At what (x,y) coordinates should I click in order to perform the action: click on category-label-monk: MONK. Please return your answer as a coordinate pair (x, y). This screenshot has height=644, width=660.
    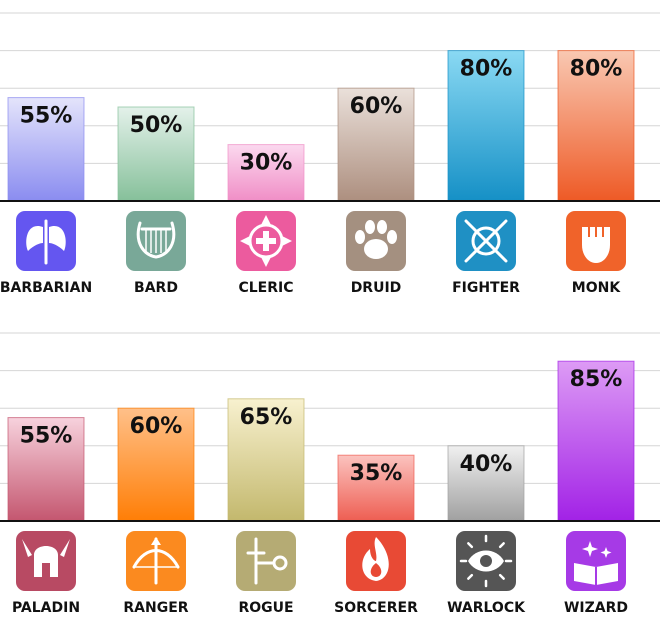
    Looking at the image, I should click on (597, 288).